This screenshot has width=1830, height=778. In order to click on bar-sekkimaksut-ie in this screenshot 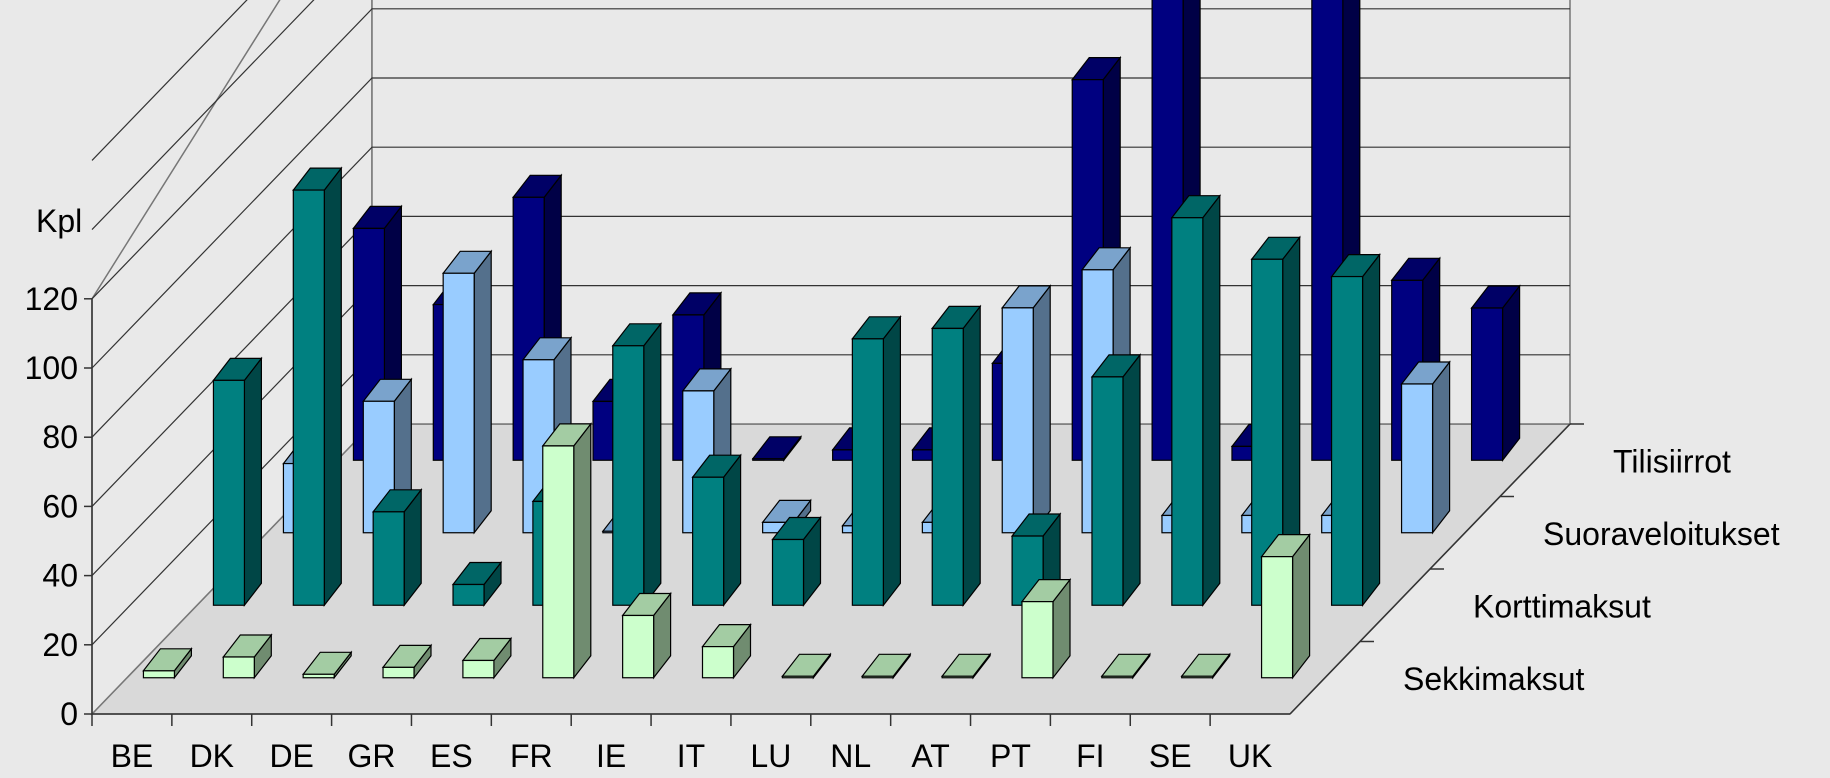, I will do `click(646, 635)`.